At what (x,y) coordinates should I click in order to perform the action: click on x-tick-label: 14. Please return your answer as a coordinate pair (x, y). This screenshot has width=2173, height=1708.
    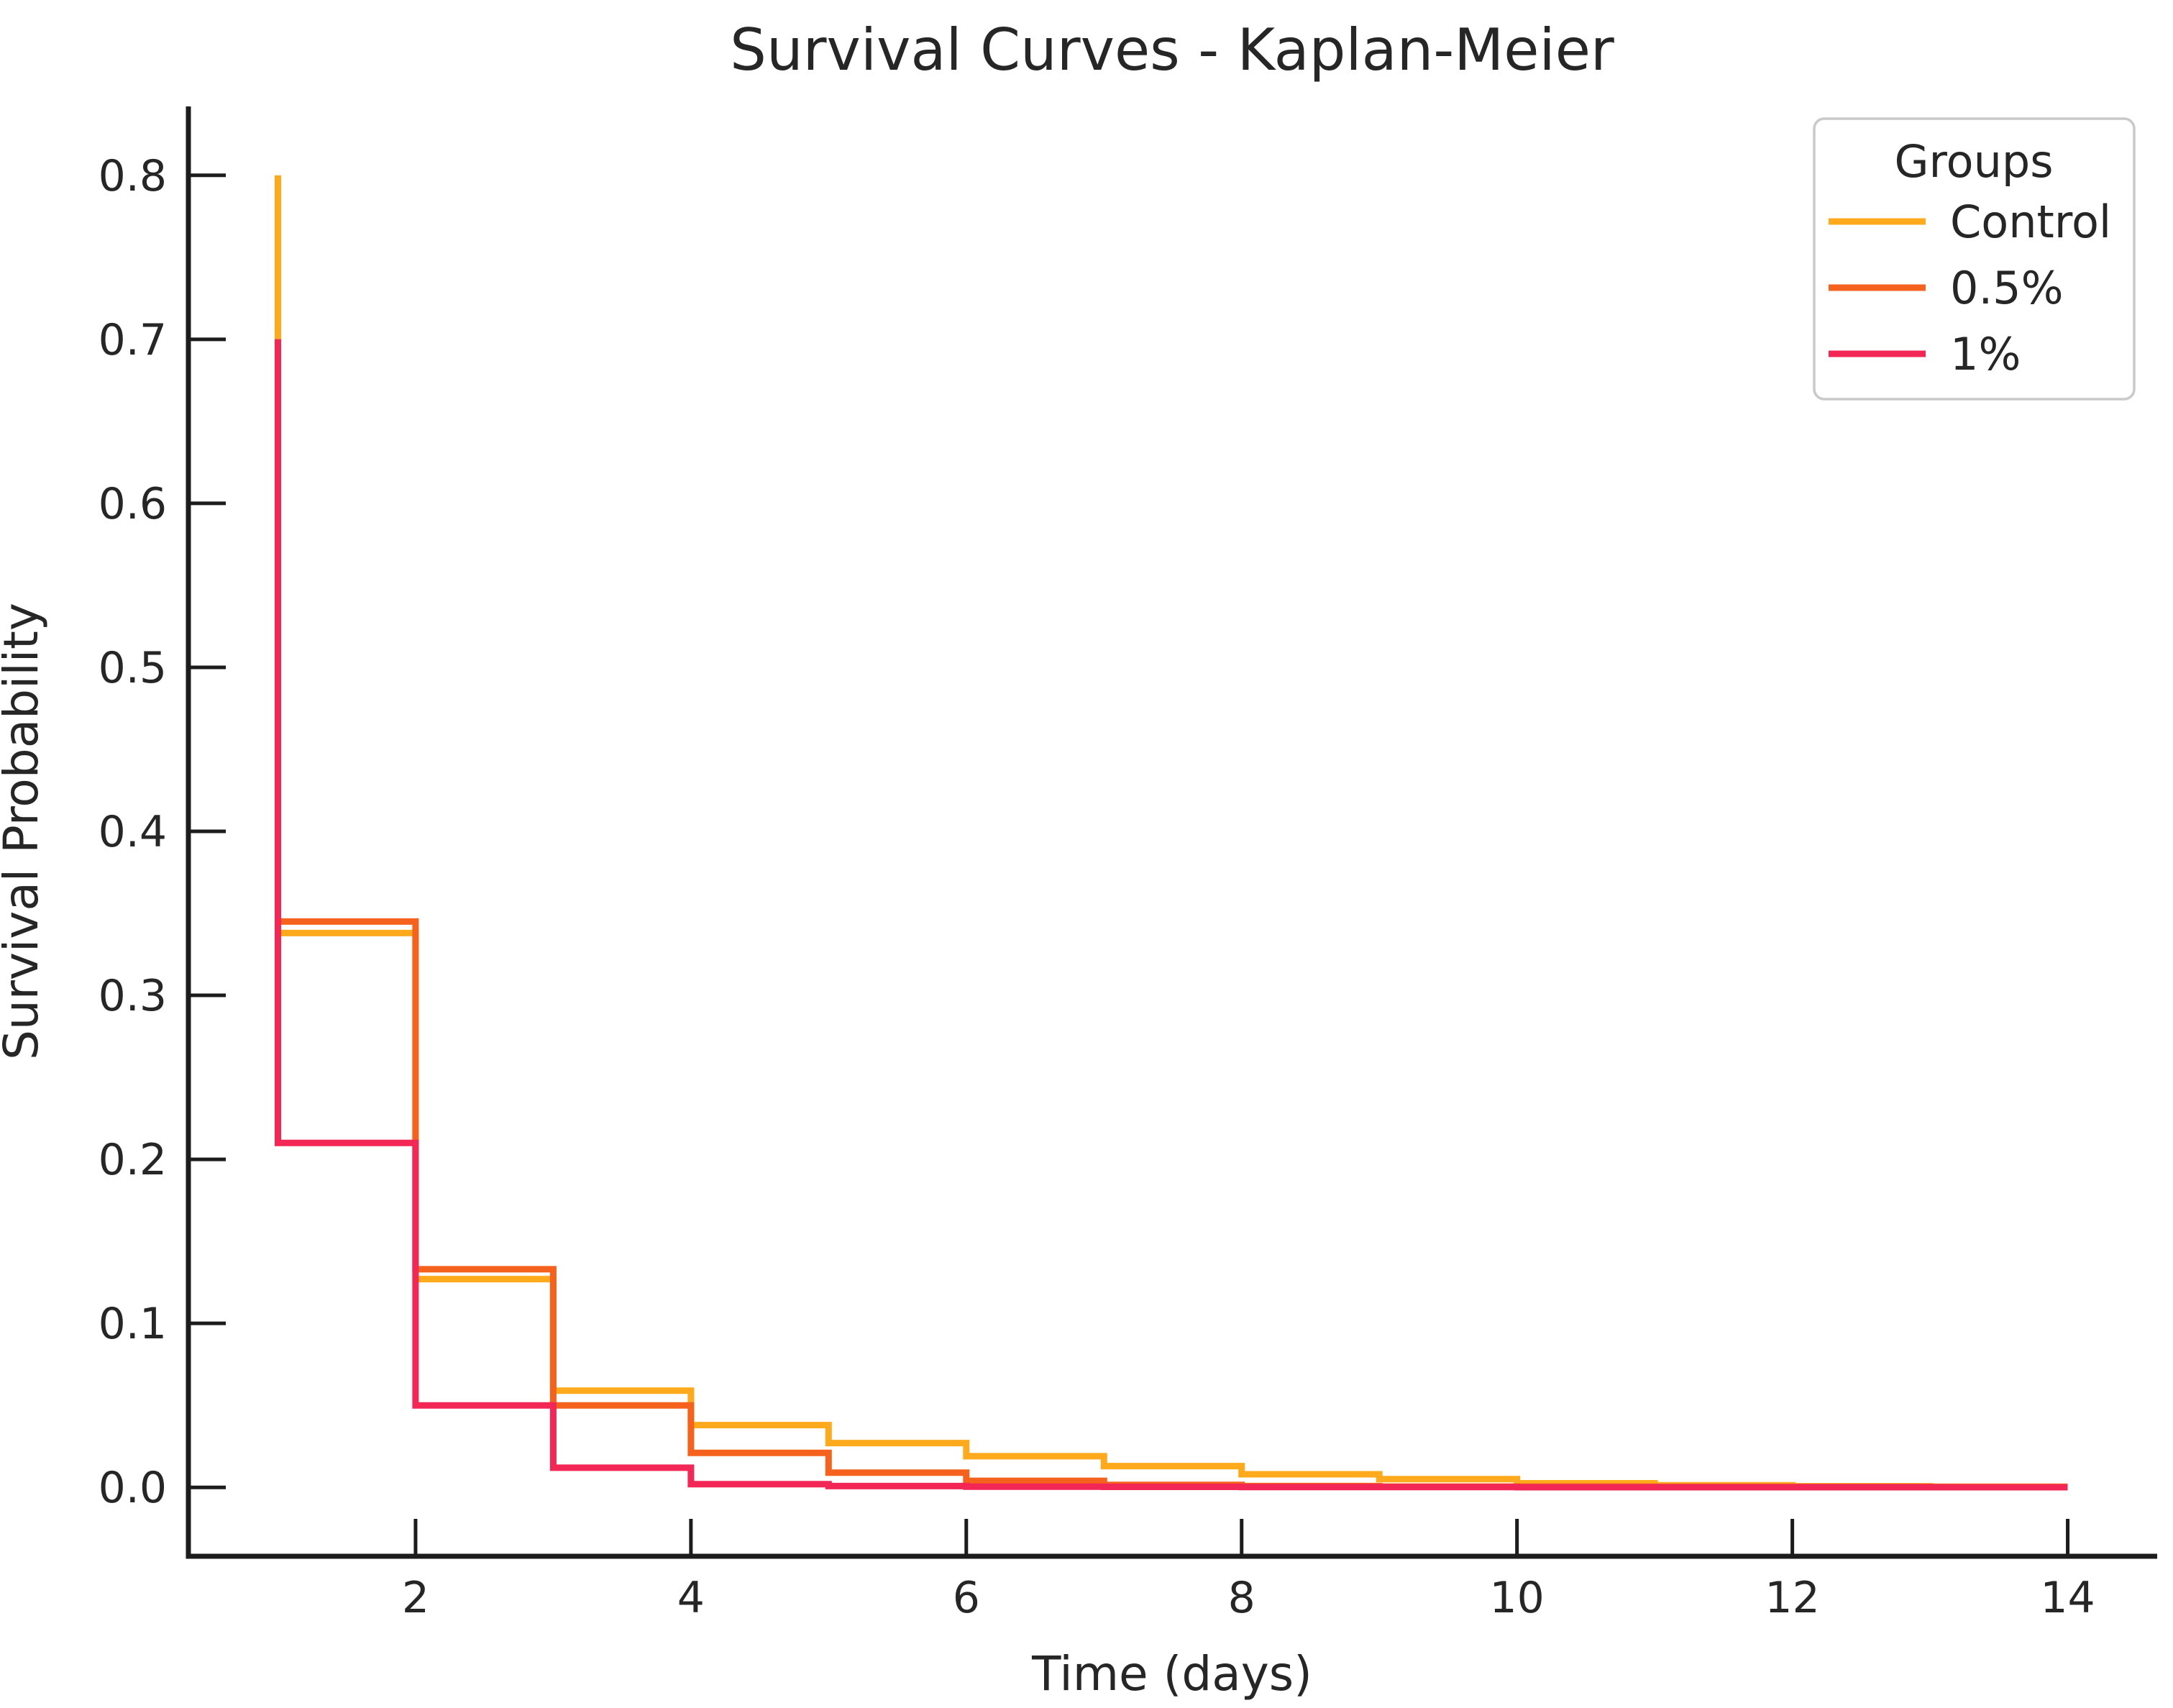
    Looking at the image, I should click on (2067, 1598).